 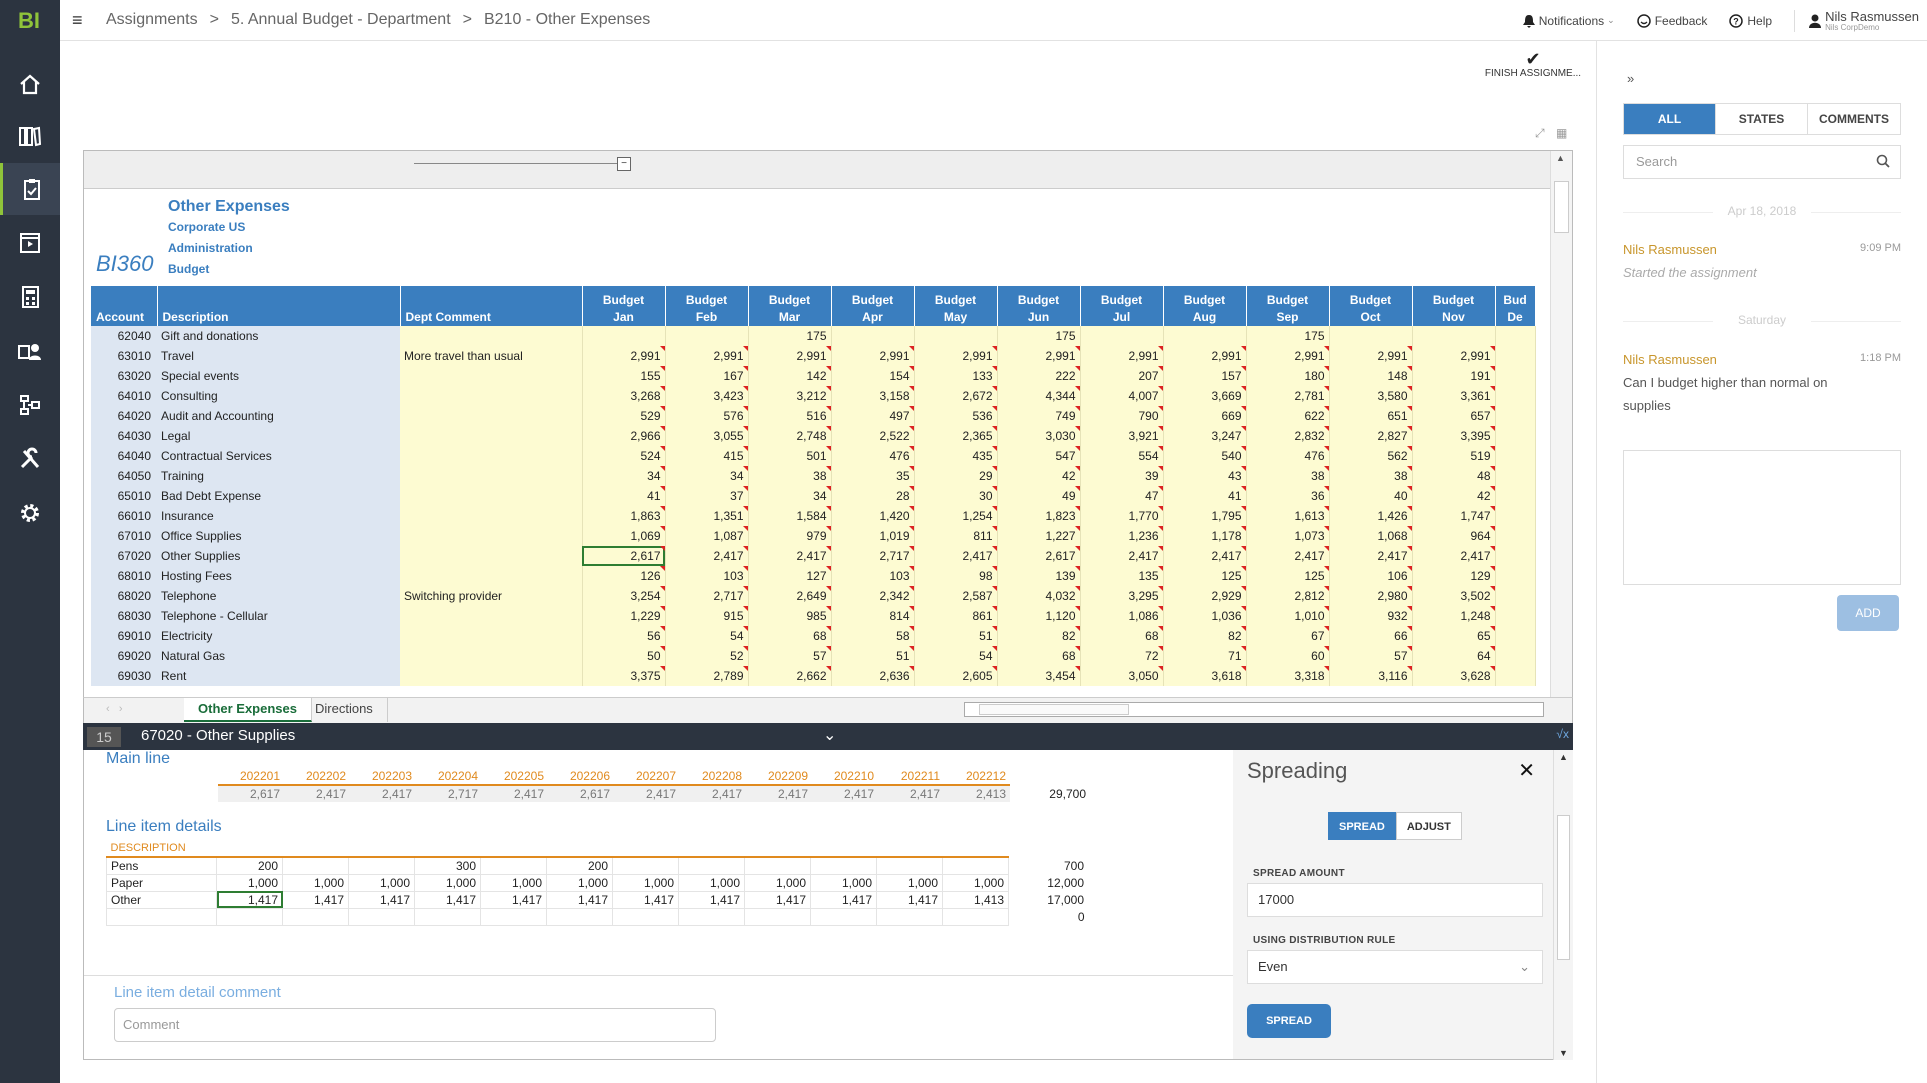 What do you see at coordinates (790, 396) in the screenshot?
I see `budget-cell: 3,212` at bounding box center [790, 396].